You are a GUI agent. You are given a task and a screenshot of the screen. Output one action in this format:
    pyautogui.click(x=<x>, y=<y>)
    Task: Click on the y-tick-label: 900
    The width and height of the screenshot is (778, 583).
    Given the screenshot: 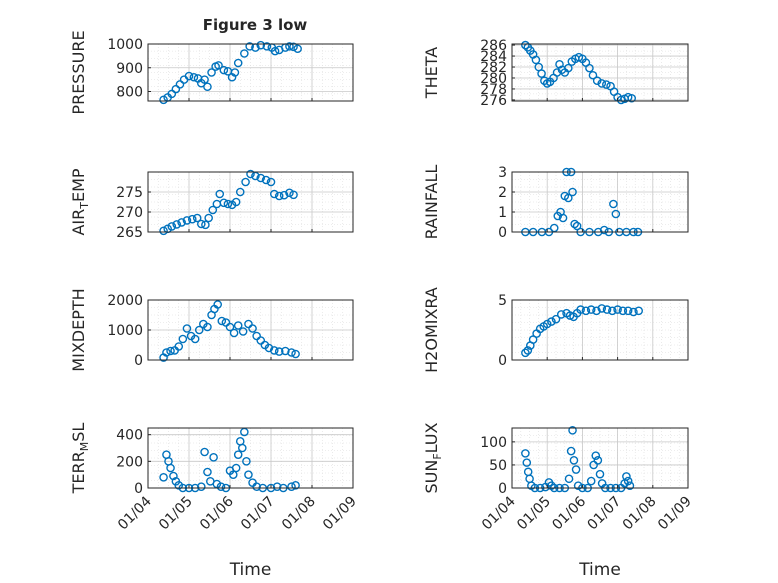 What is the action you would take?
    pyautogui.click(x=129, y=69)
    